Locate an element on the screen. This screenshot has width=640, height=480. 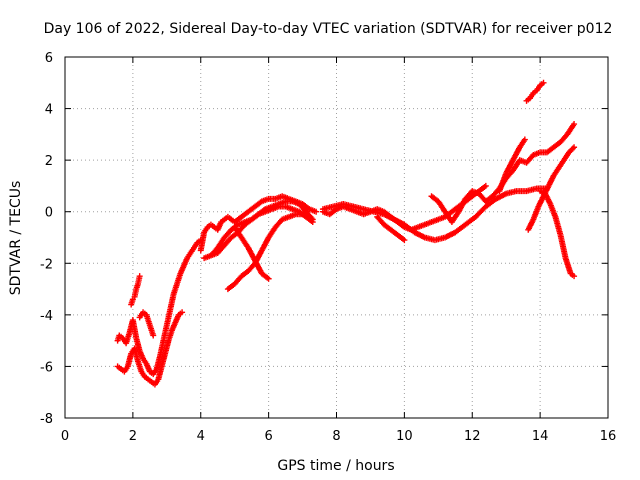
x-tick-label: 6 is located at coordinates (268, 436).